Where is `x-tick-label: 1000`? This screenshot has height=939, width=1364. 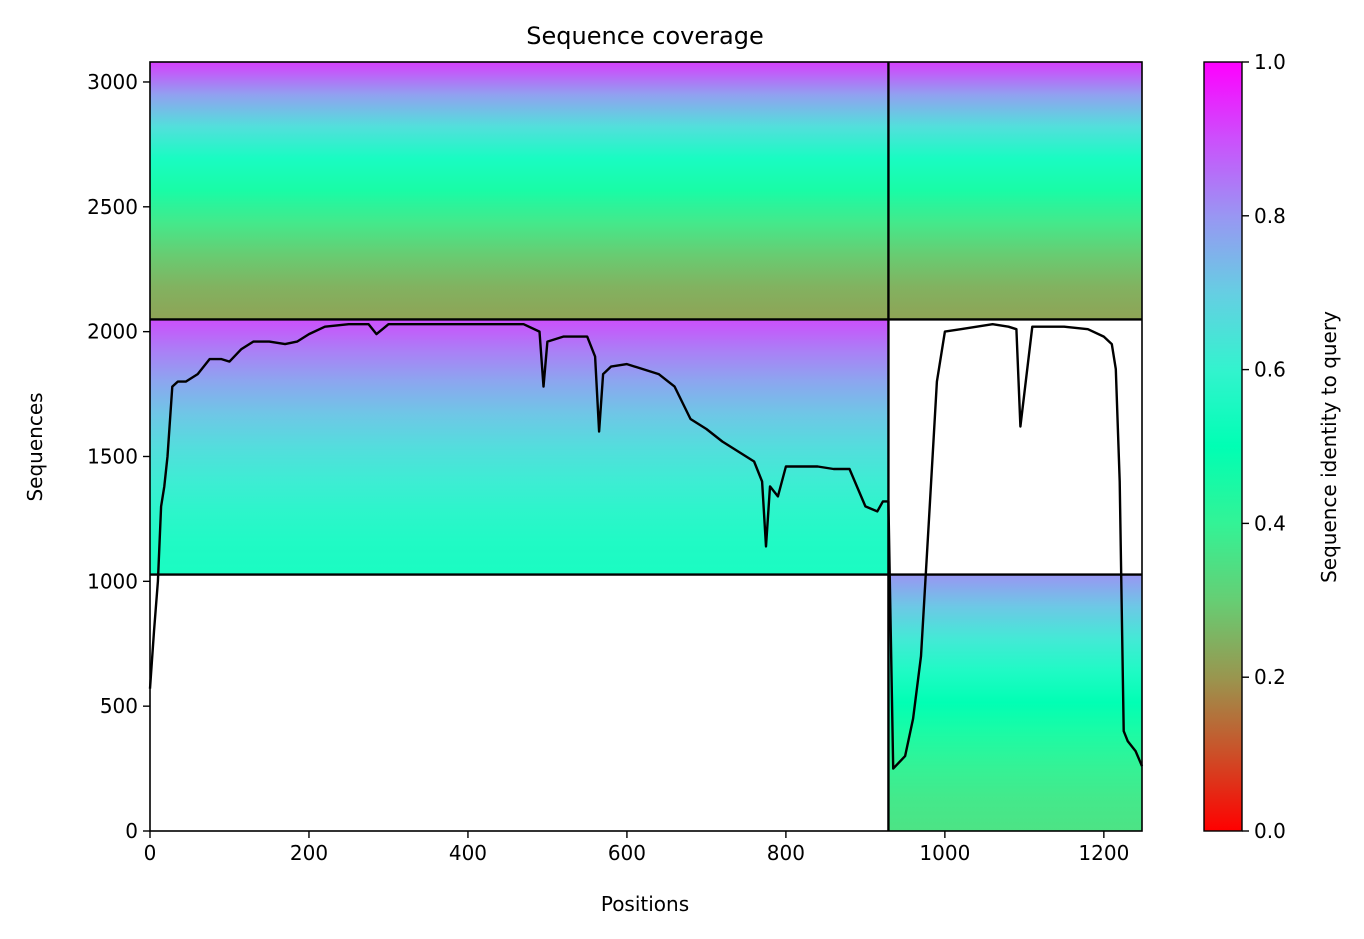
x-tick-label: 1000 is located at coordinates (944, 853).